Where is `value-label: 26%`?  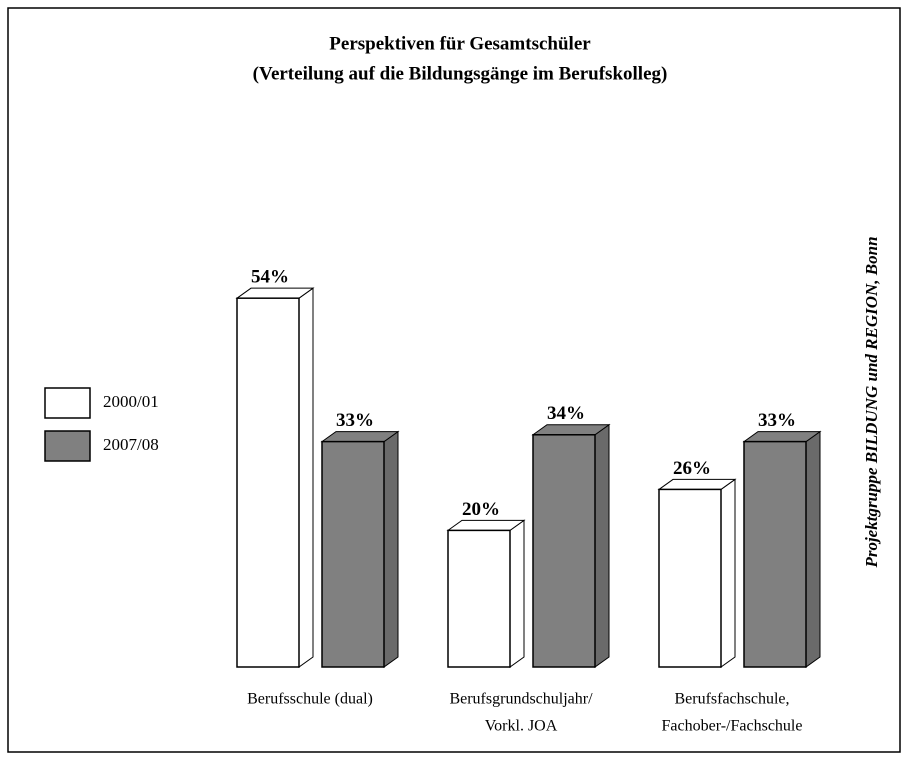 value-label: 26% is located at coordinates (692, 468).